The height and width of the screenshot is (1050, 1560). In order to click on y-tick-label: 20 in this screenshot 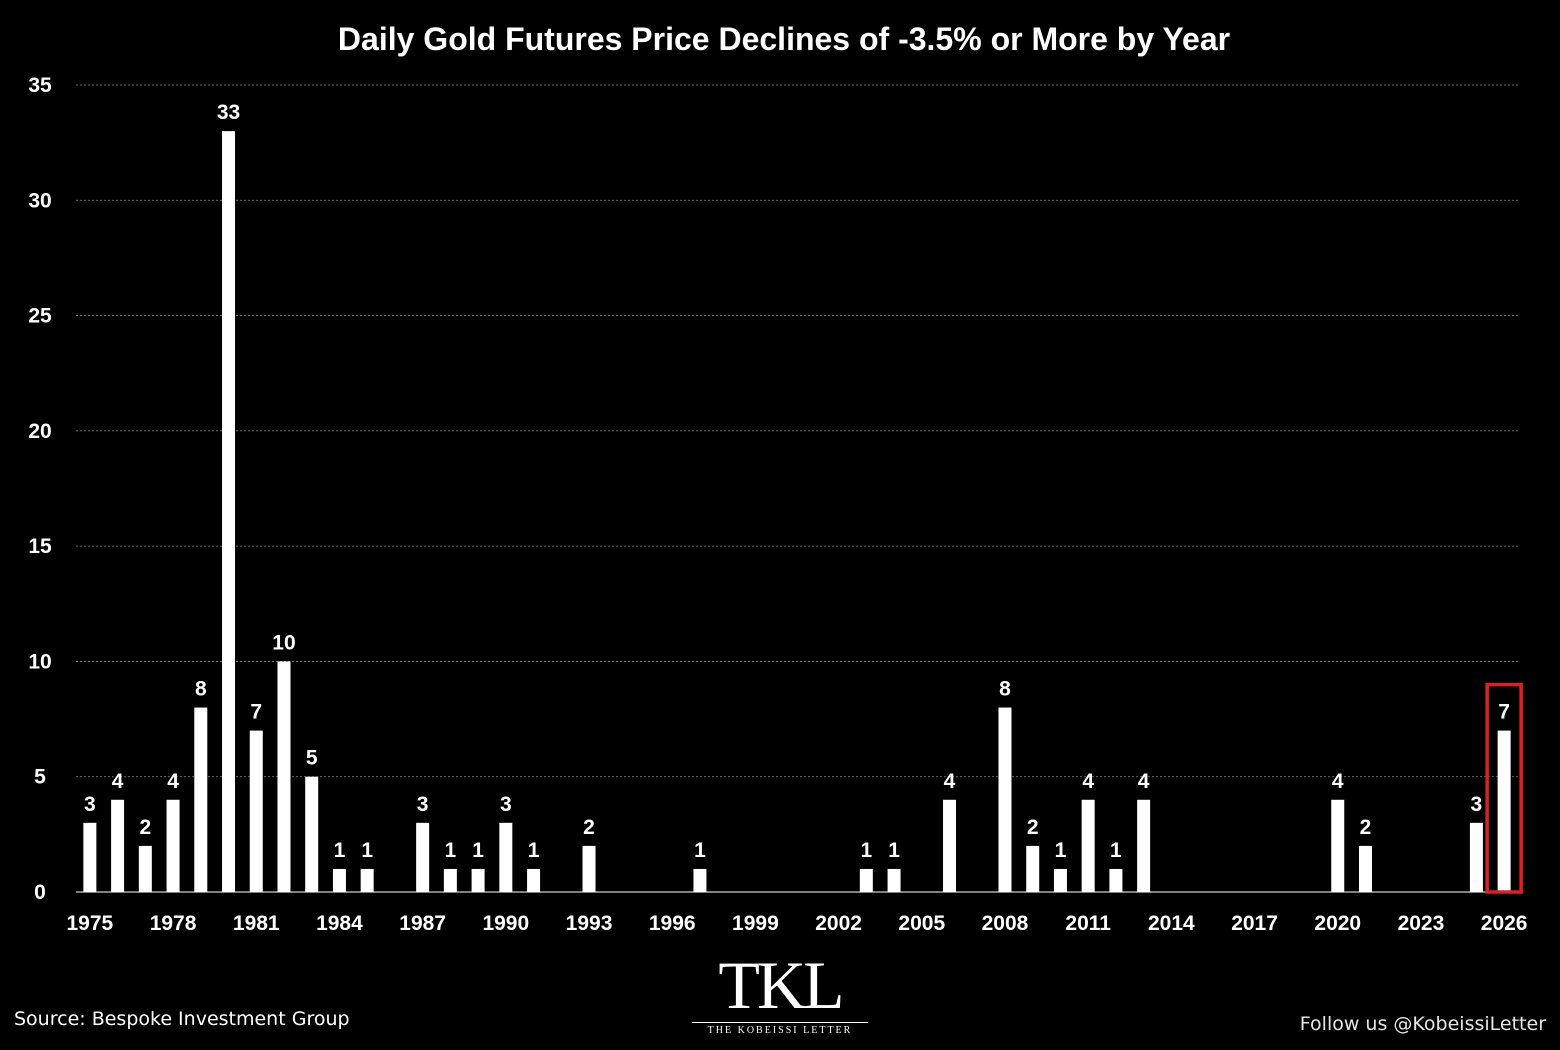, I will do `click(39, 431)`.